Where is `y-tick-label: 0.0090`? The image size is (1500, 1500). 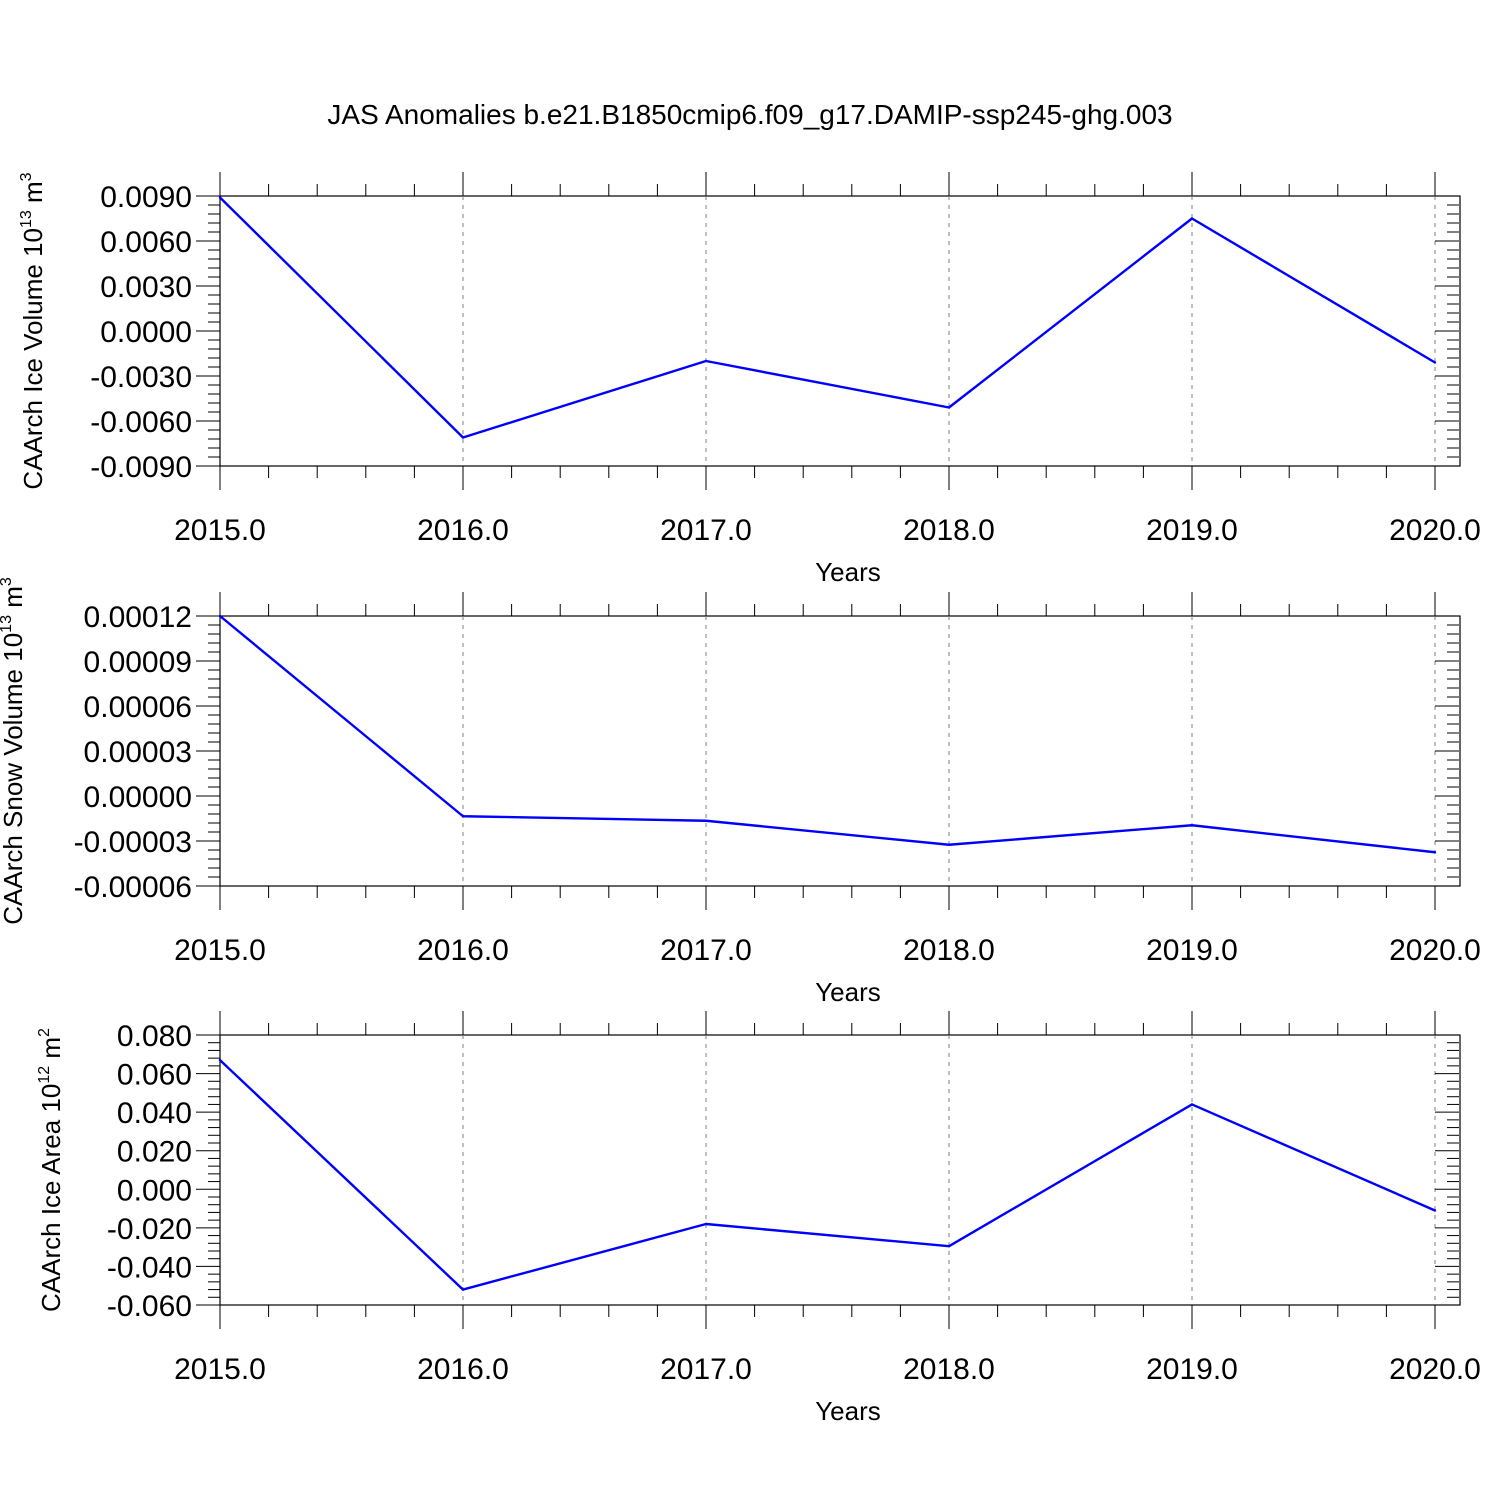 y-tick-label: 0.0090 is located at coordinates (146, 197).